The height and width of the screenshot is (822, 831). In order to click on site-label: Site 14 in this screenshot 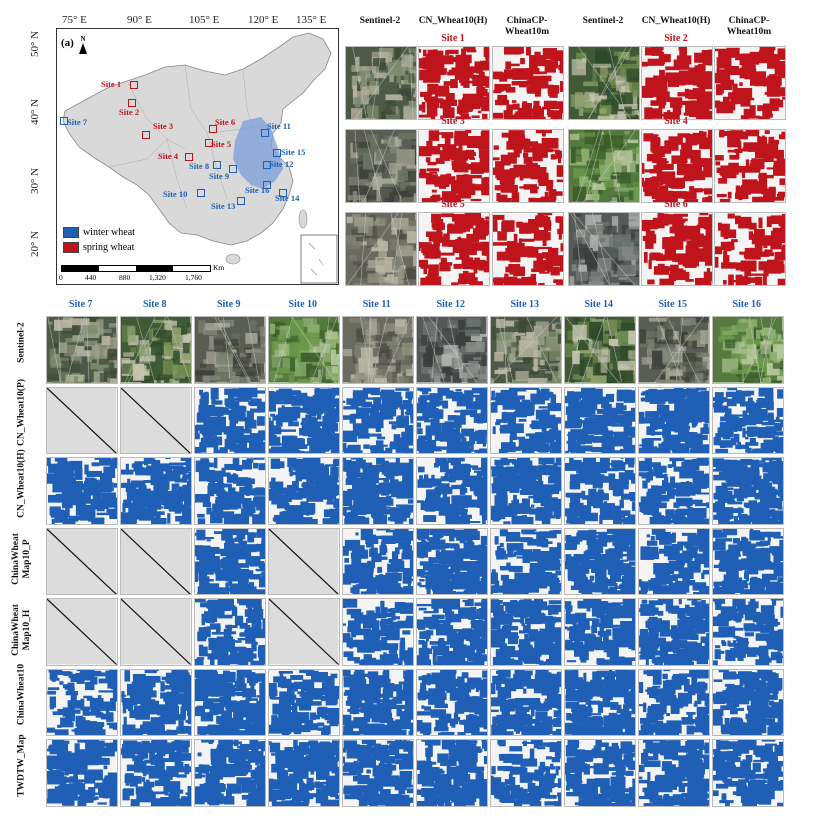, I will do `click(287, 198)`.